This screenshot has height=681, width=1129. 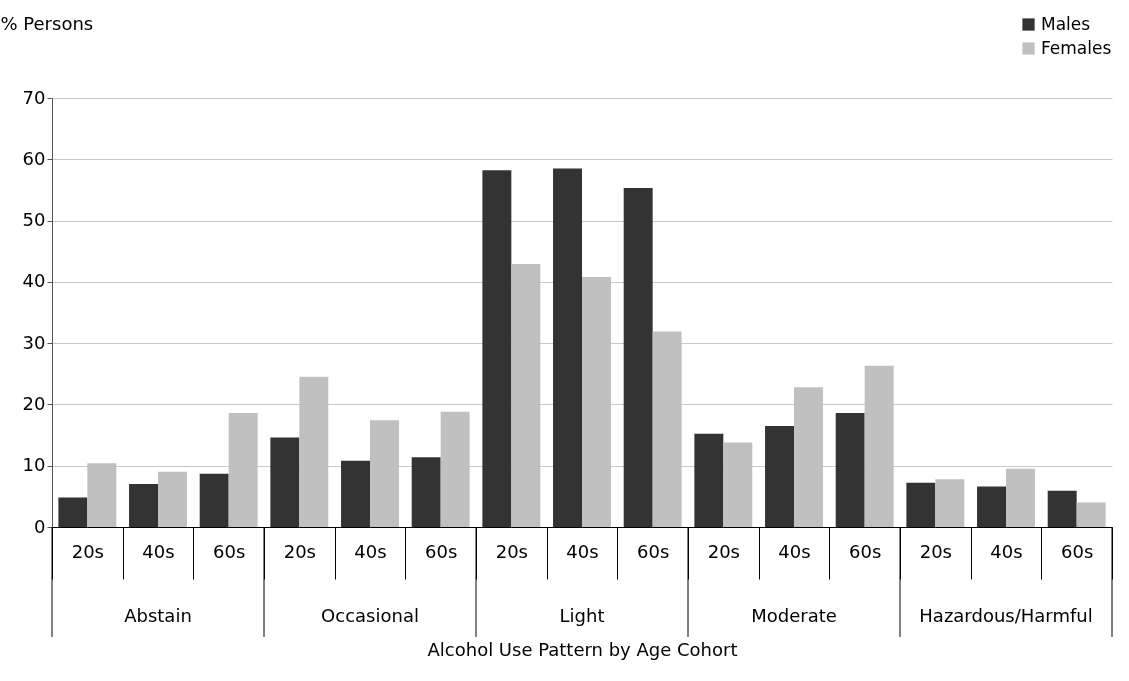 I want to click on x-axis-title: Alcohol Use Pattern by Age Cohort, so click(x=582, y=649).